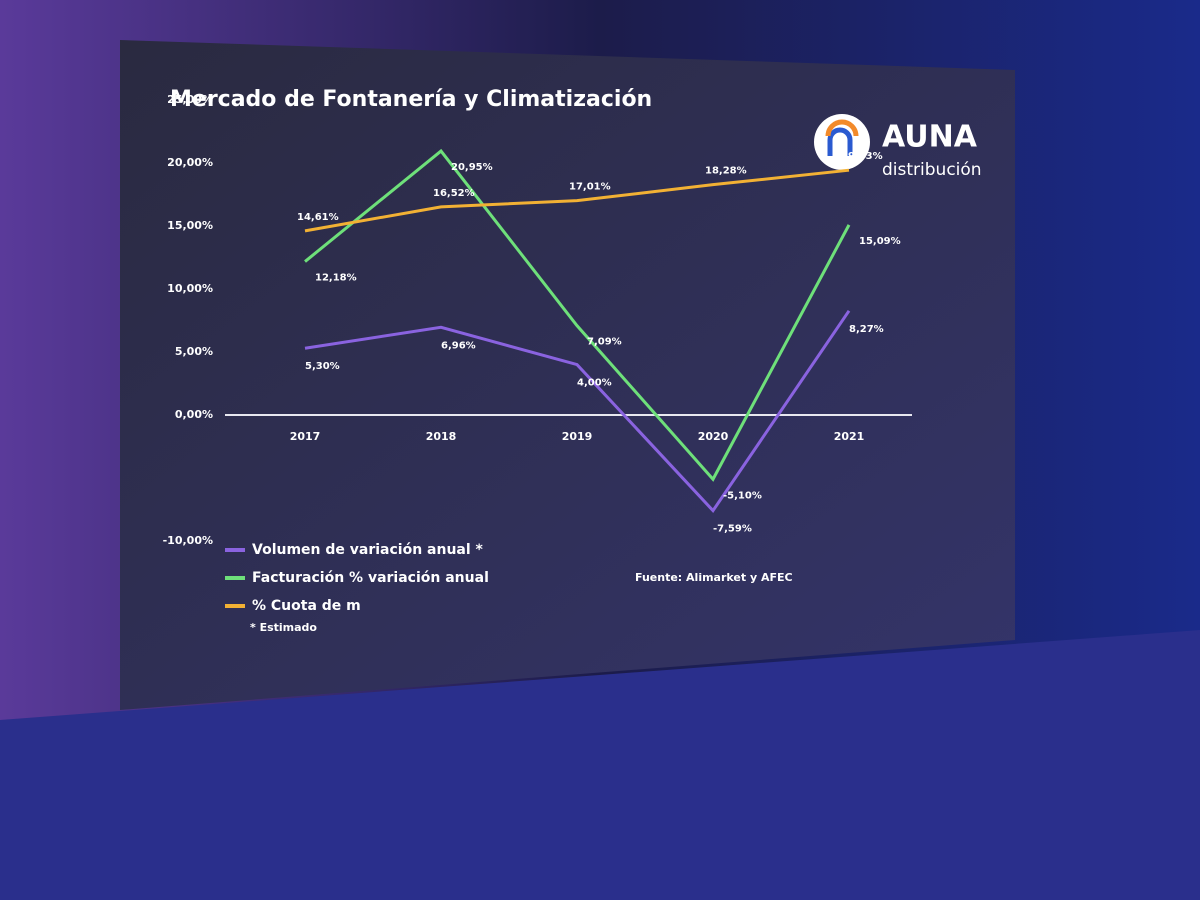 Image resolution: width=1200 pixels, height=900 pixels. What do you see at coordinates (713, 436) in the screenshot?
I see `x-tick-label: 2020` at bounding box center [713, 436].